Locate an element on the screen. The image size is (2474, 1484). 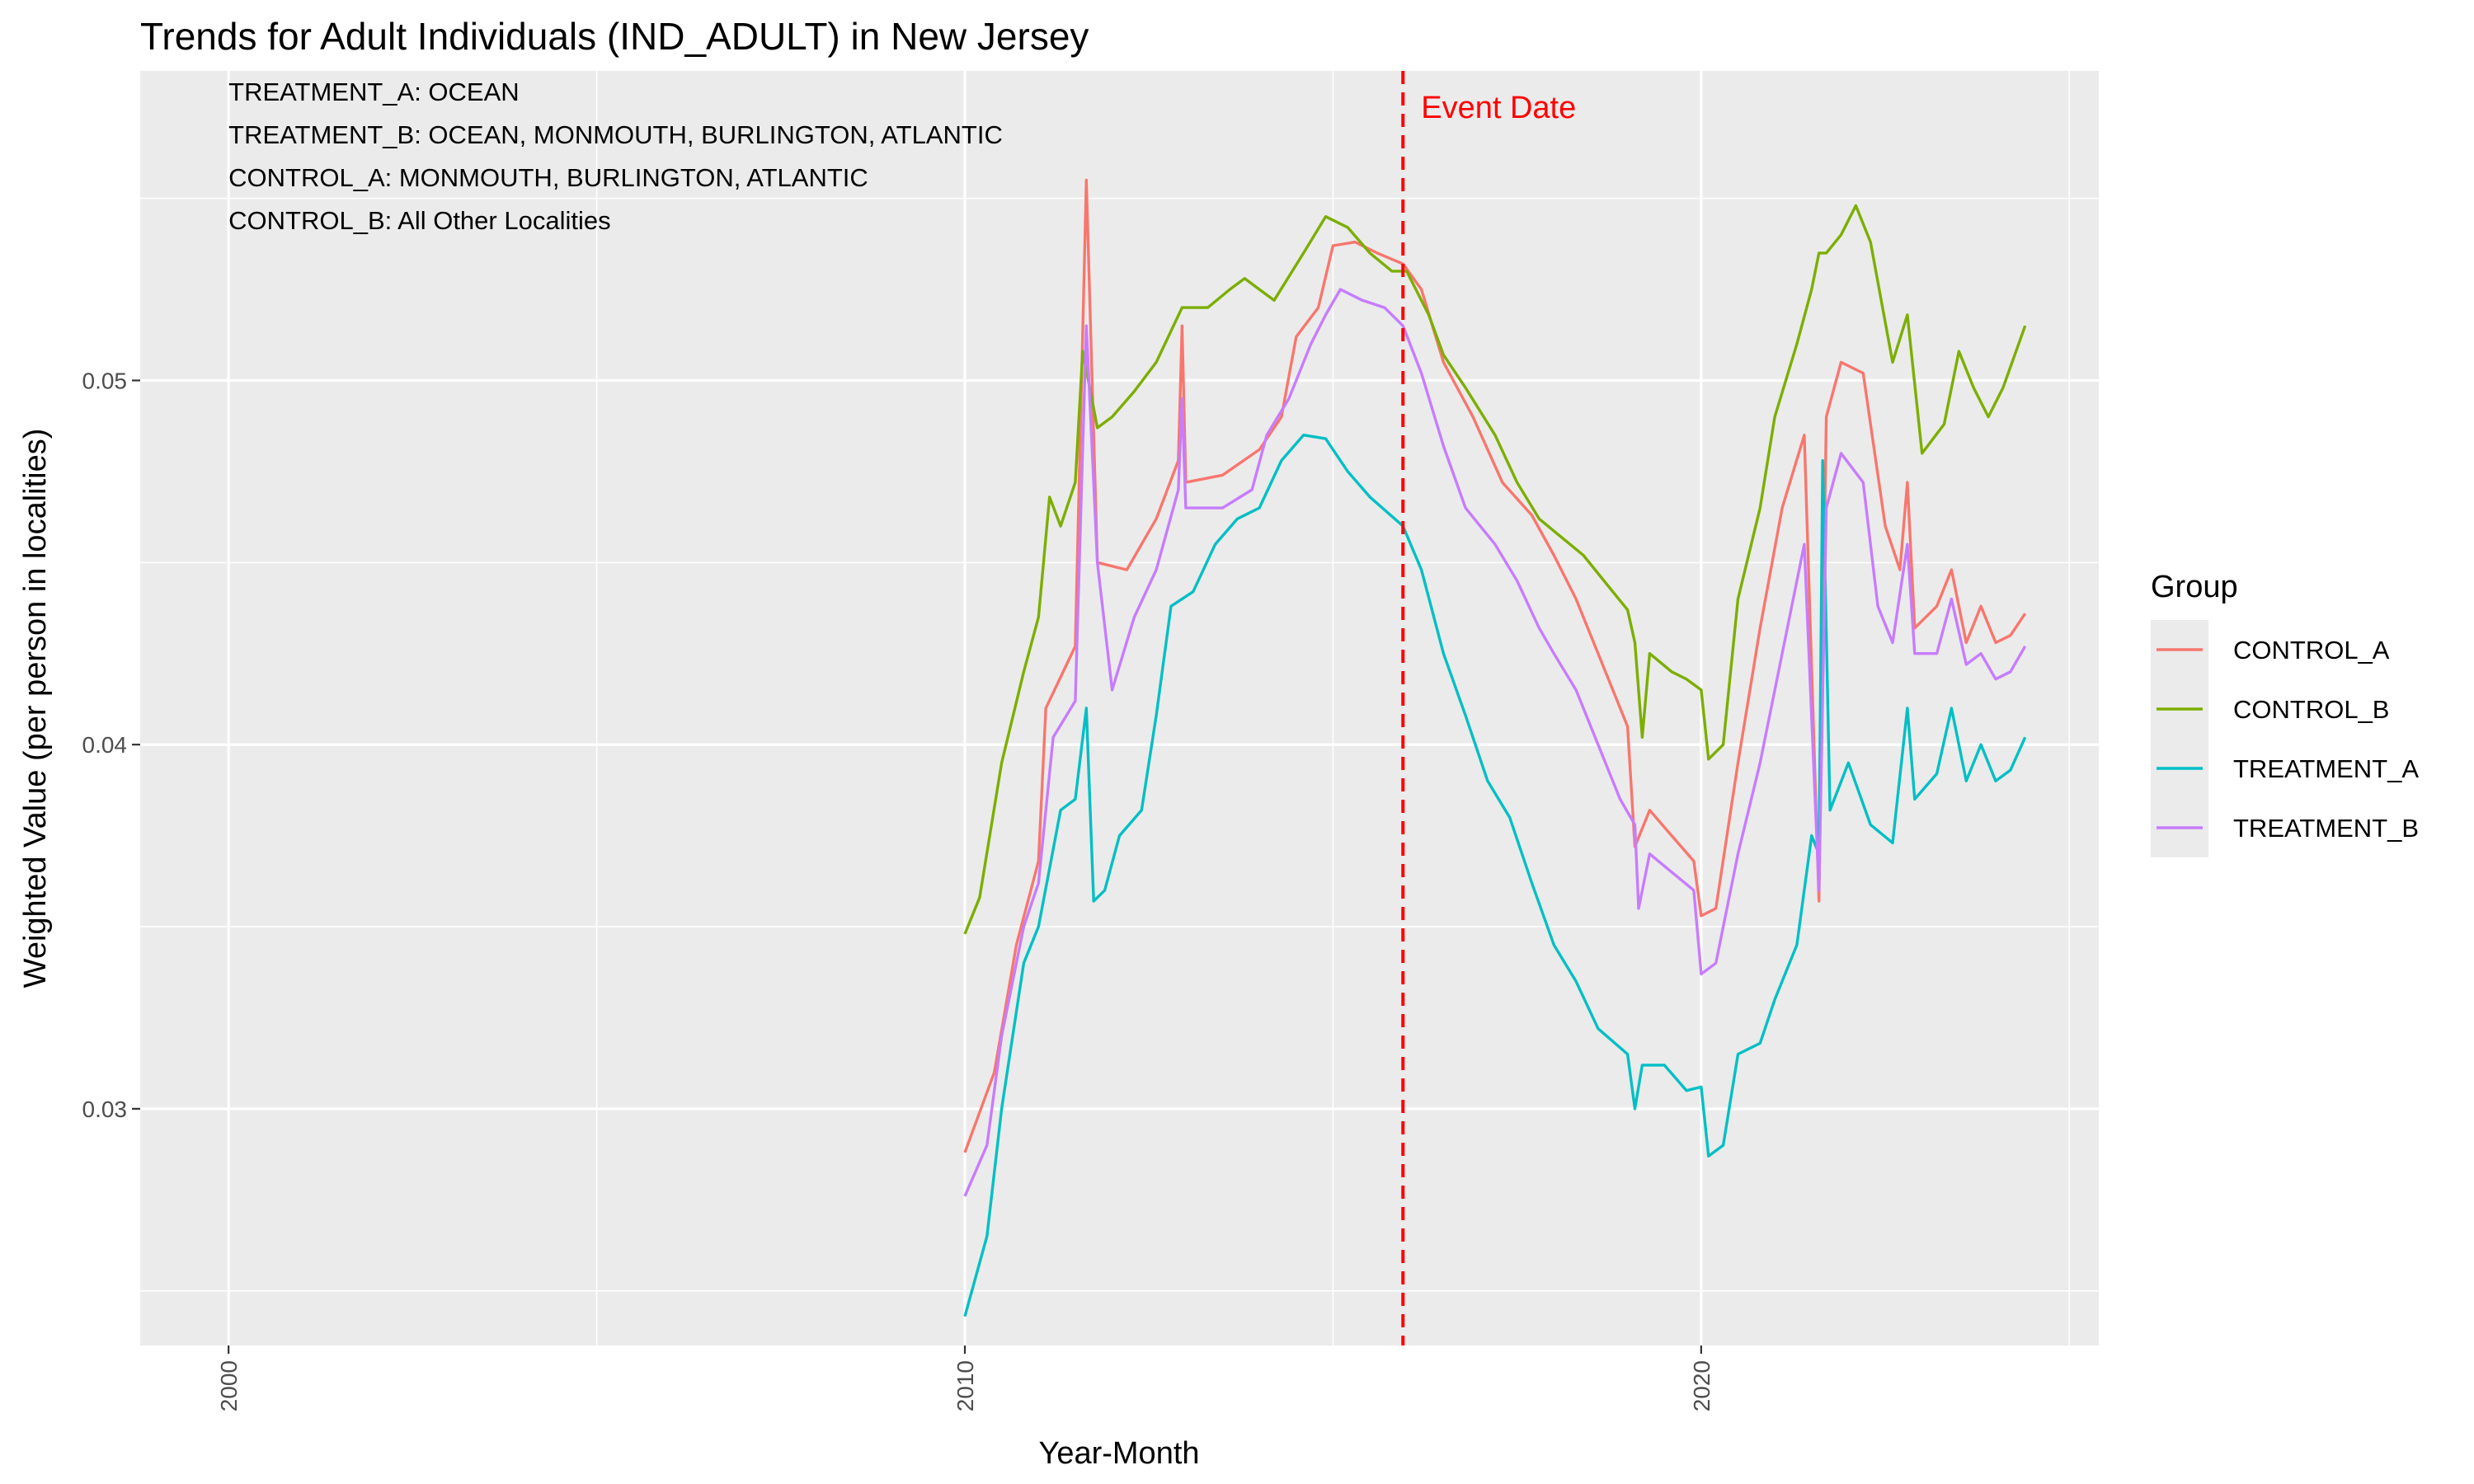
y-axis: 0.03 0.04 0.05 is located at coordinates (111, 745).